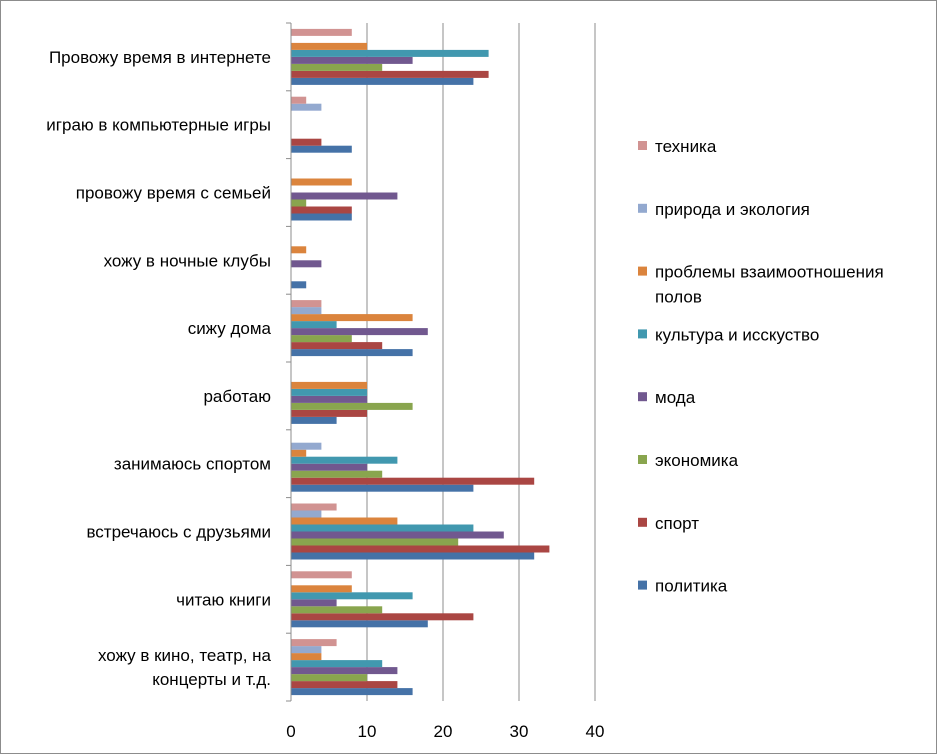  I want to click on legend-label: проблемы взаимоотношения, so click(769, 272).